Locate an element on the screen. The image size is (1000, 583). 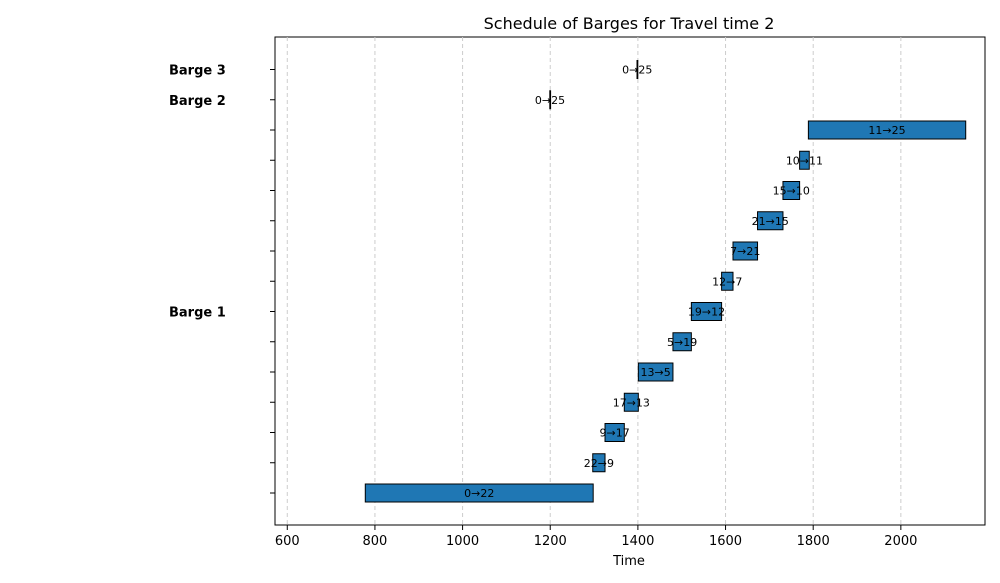
x-axis-ticks: 600 800 1000 1200 1400 1600 1800 2000 is located at coordinates (596, 537).